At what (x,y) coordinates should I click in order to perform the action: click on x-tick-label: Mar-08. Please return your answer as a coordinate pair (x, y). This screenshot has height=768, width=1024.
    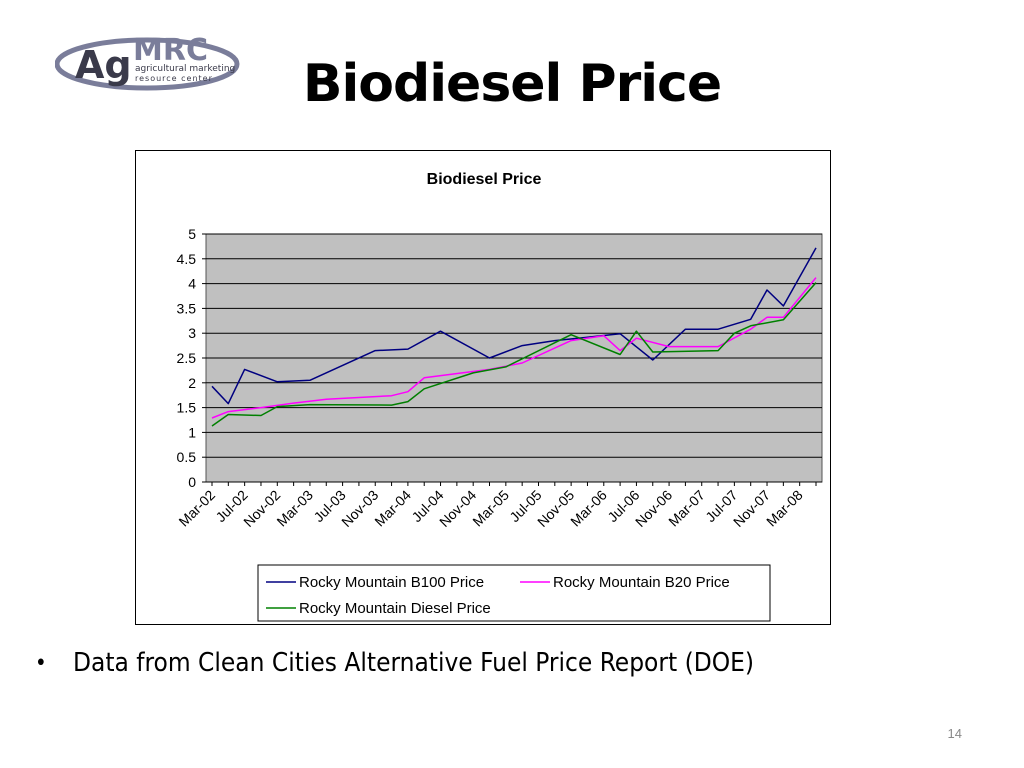
    Looking at the image, I should click on (784, 508).